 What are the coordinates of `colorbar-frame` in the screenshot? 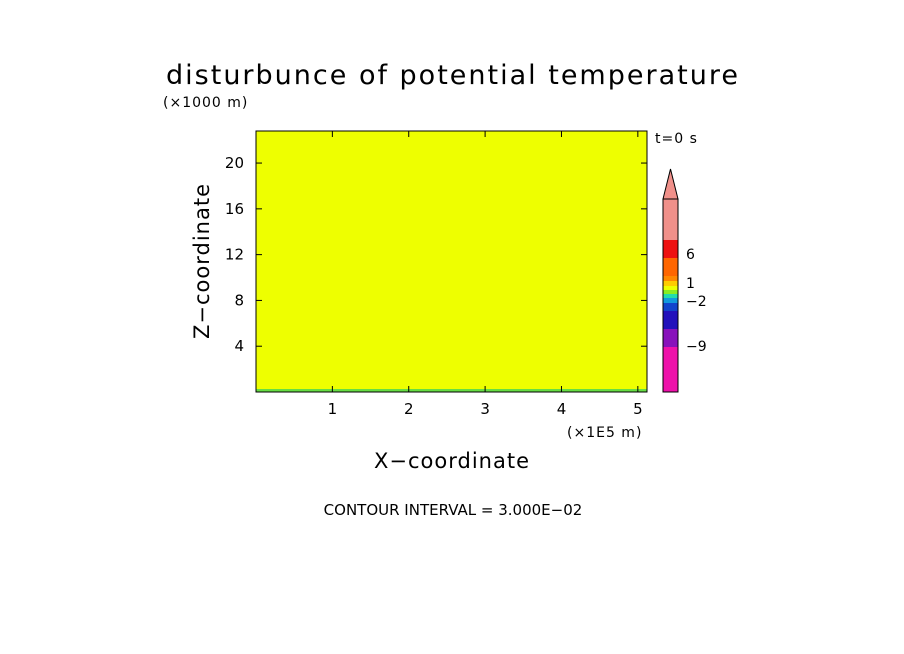 It's located at (670, 295).